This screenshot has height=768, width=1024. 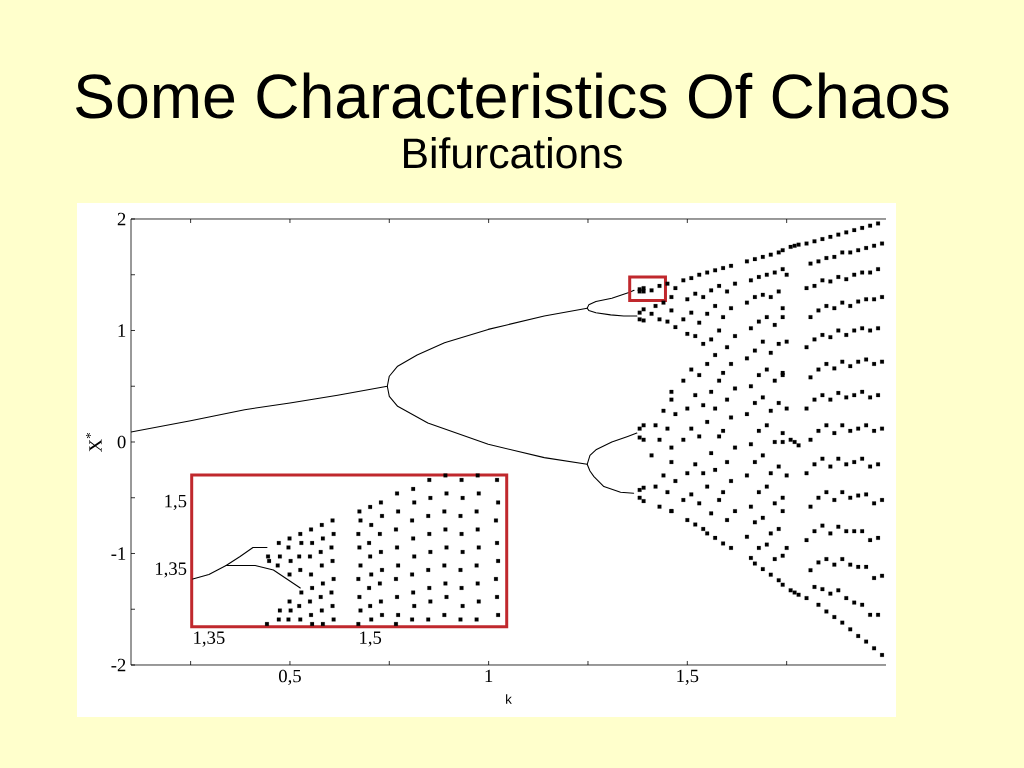 What do you see at coordinates (94, 442) in the screenshot?
I see `y-axis-title: X$^{*}$` at bounding box center [94, 442].